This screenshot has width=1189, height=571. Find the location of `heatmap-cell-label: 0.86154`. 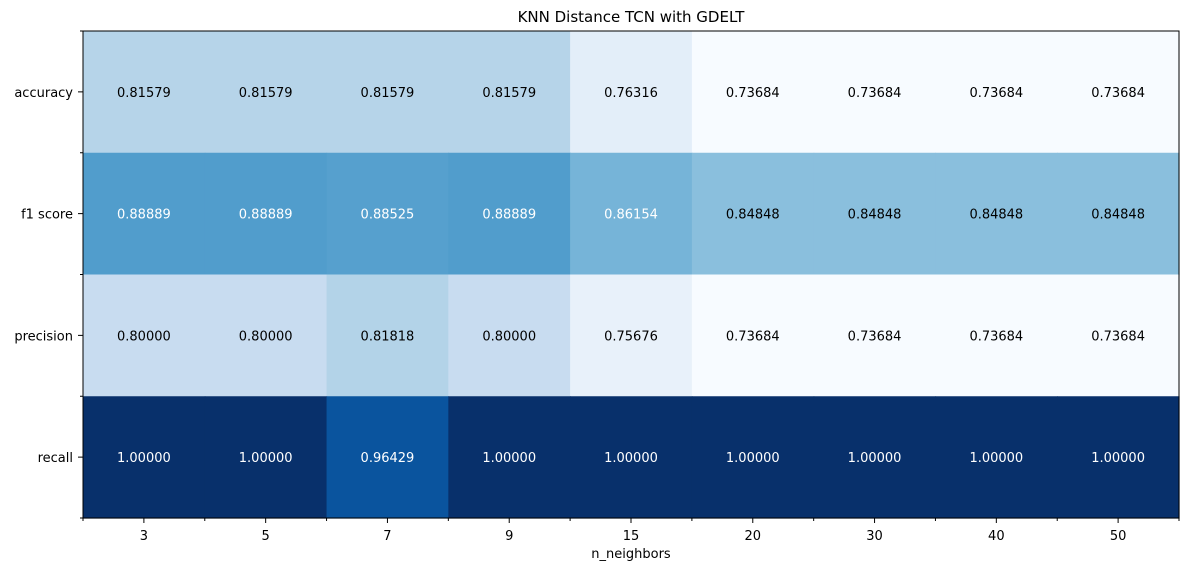

heatmap-cell-label: 0.86154 is located at coordinates (631, 215).